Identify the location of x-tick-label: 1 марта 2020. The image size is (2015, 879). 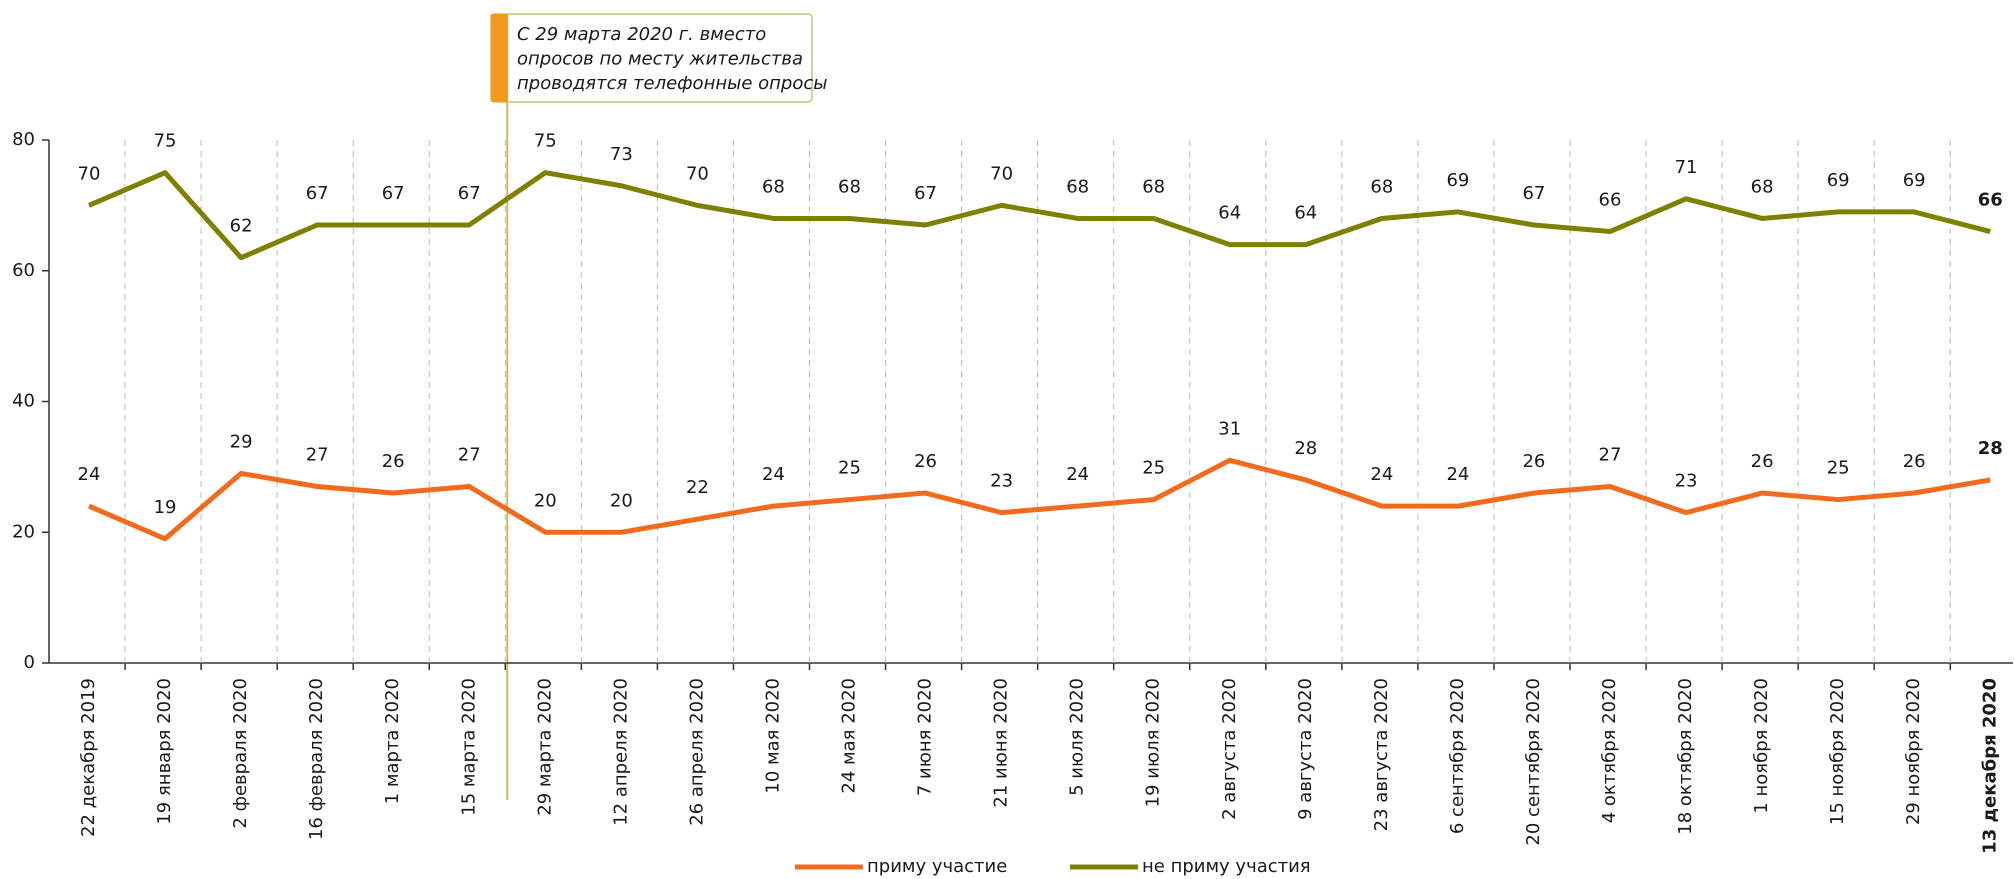
(392, 741).